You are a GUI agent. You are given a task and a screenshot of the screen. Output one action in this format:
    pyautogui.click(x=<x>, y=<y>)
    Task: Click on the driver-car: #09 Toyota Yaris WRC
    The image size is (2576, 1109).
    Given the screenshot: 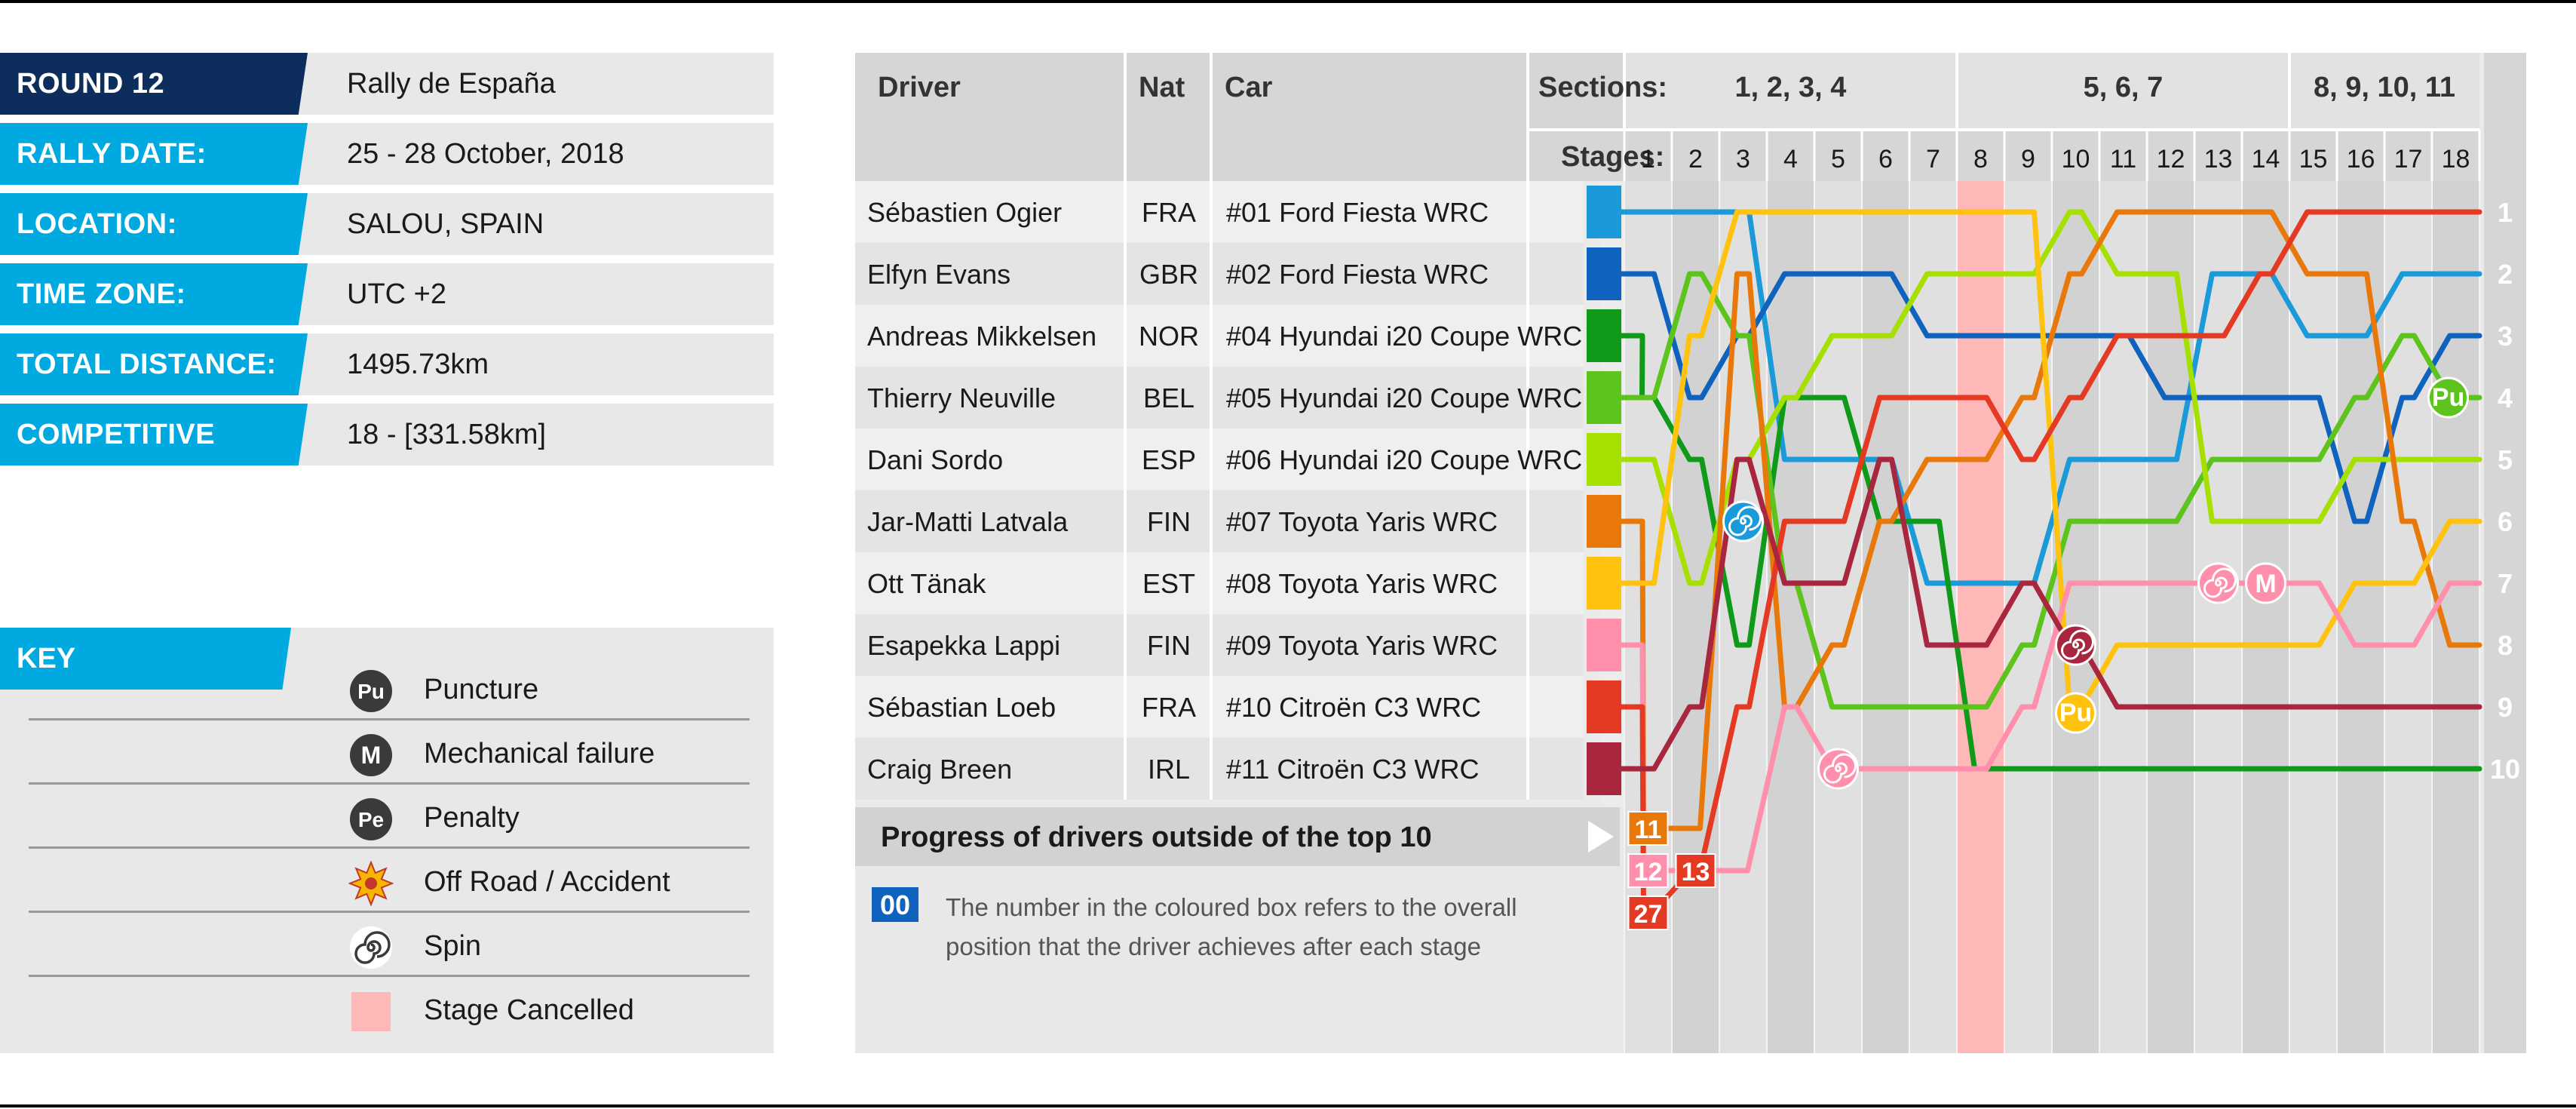 What is the action you would take?
    pyautogui.click(x=1362, y=645)
    